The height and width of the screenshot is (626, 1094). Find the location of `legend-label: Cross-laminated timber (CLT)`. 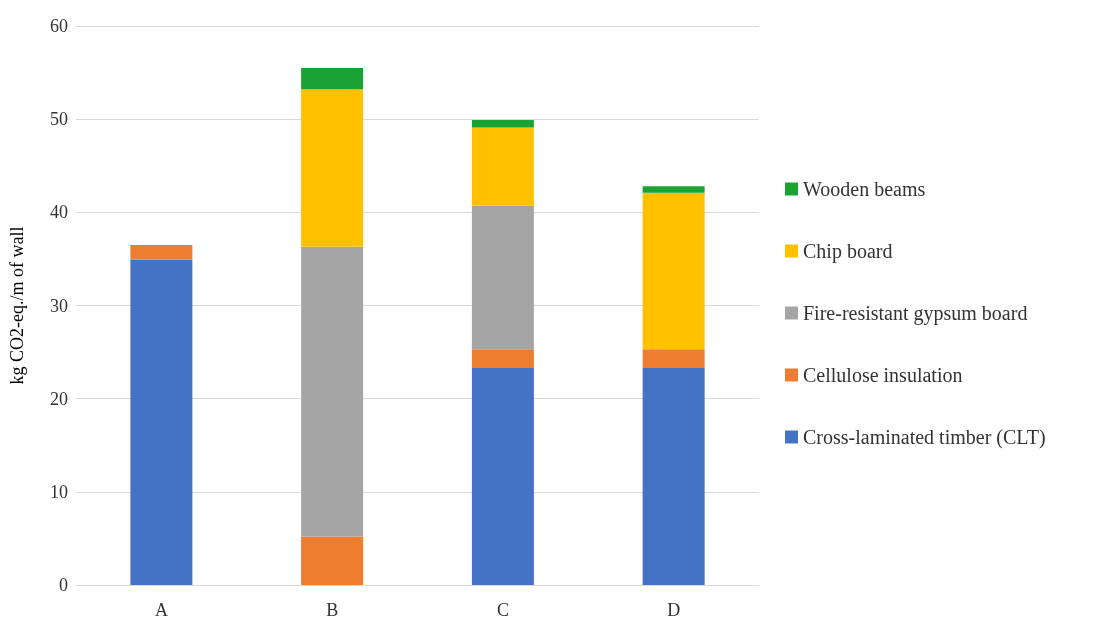

legend-label: Cross-laminated timber (CLT) is located at coordinates (924, 437).